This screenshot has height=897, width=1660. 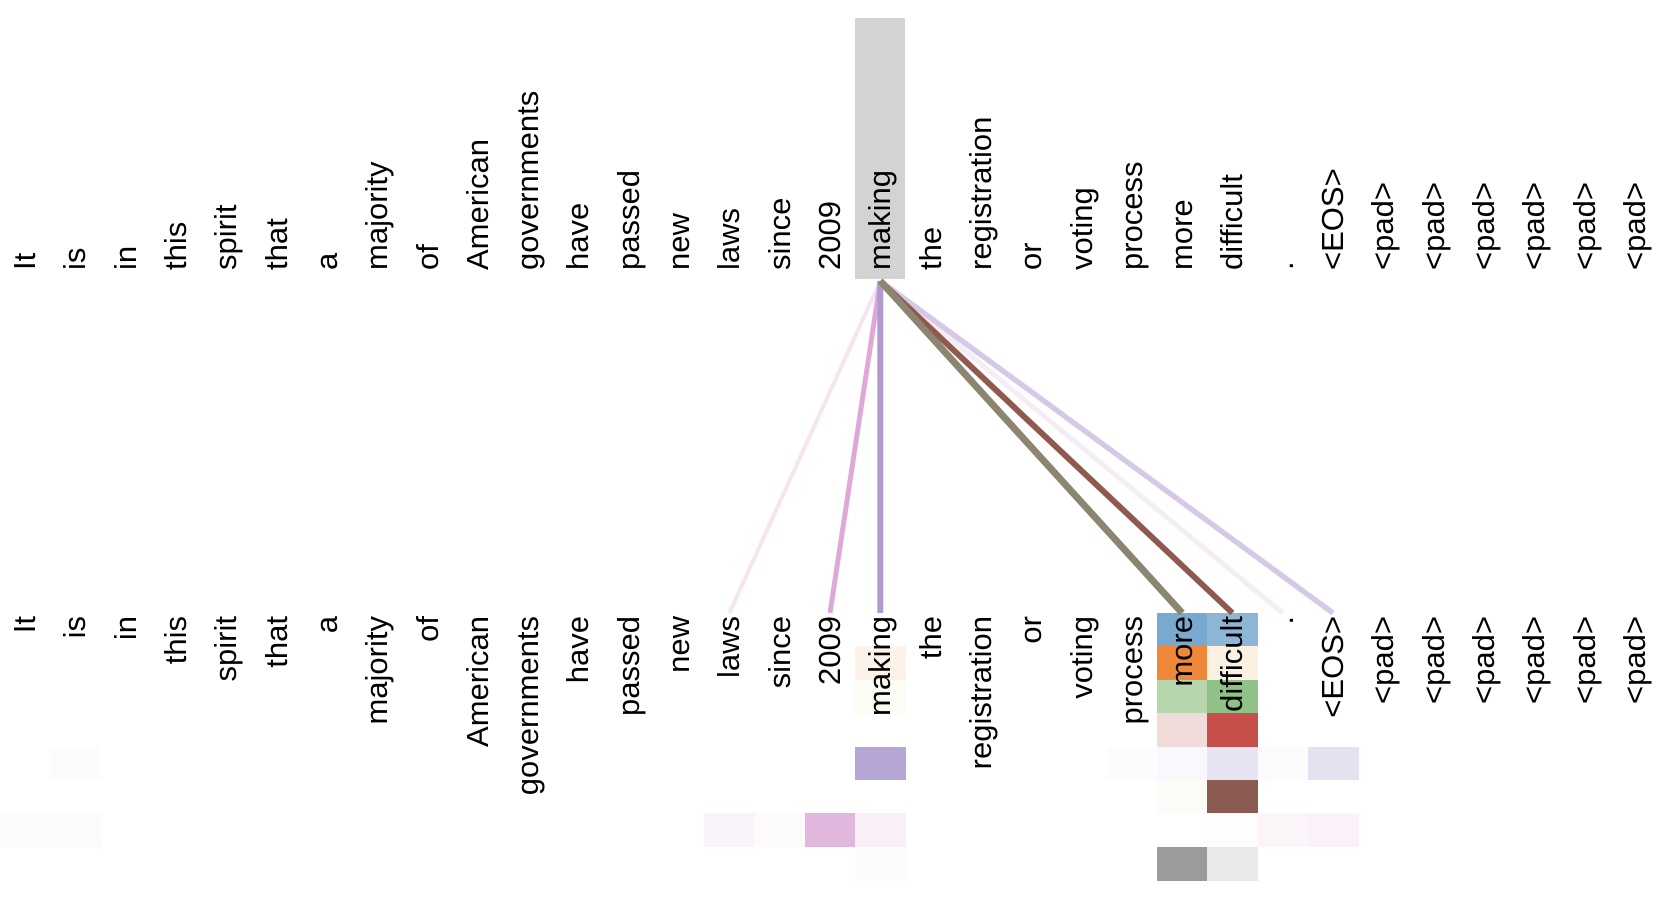 What do you see at coordinates (528, 706) in the screenshot?
I see `bottom-token-label: governments` at bounding box center [528, 706].